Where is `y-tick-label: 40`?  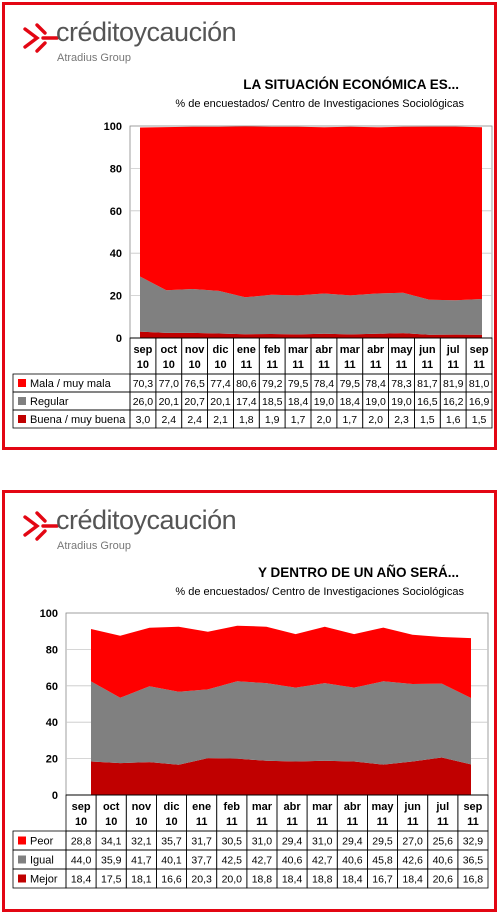 y-tick-label: 40 is located at coordinates (52, 723).